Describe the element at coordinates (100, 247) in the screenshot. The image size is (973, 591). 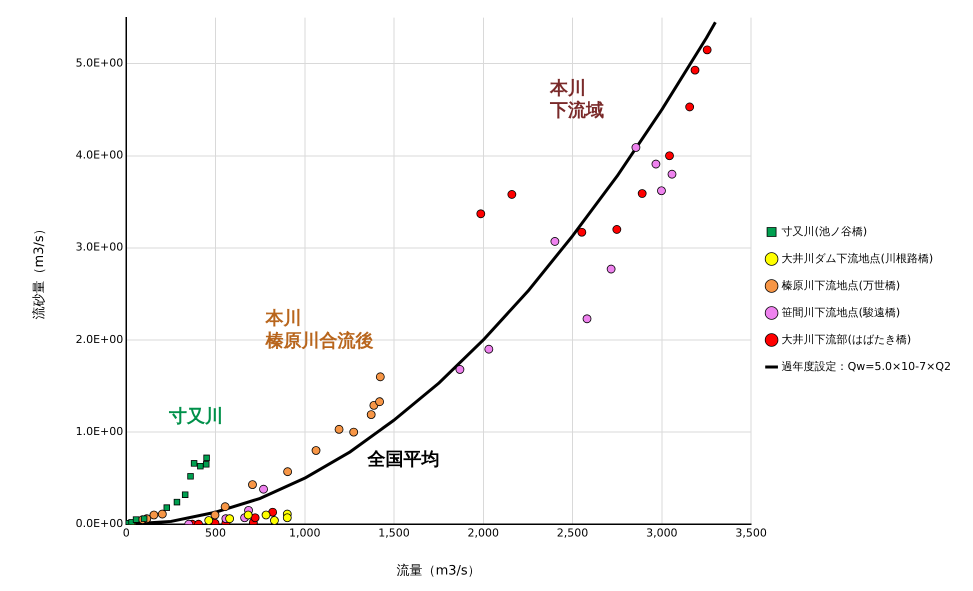
I see `y-tick-label: 3.0E+00` at that location.